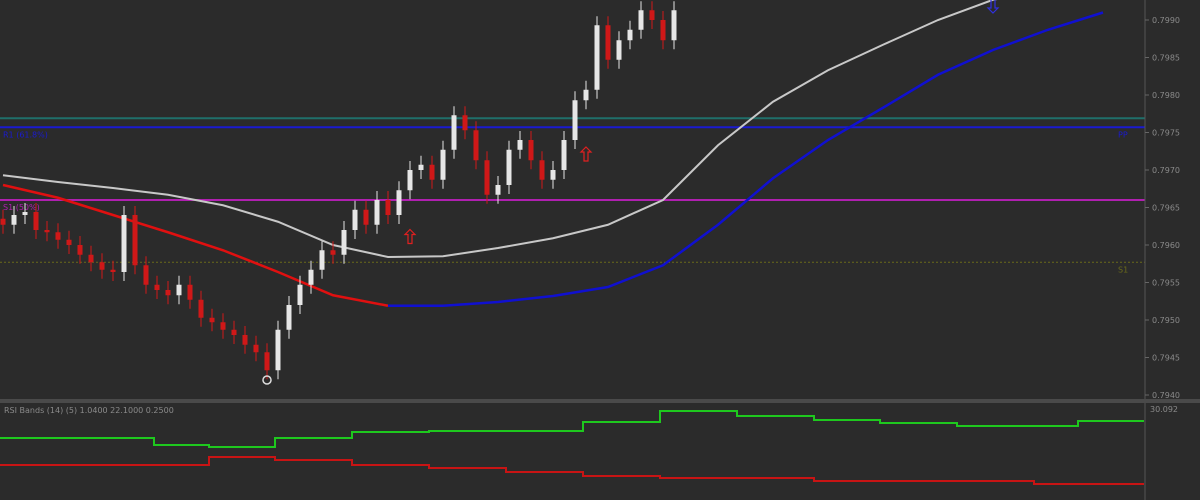 This screenshot has height=500, width=1200. I want to click on price-tick-label: 0.7960, so click(1166, 245).